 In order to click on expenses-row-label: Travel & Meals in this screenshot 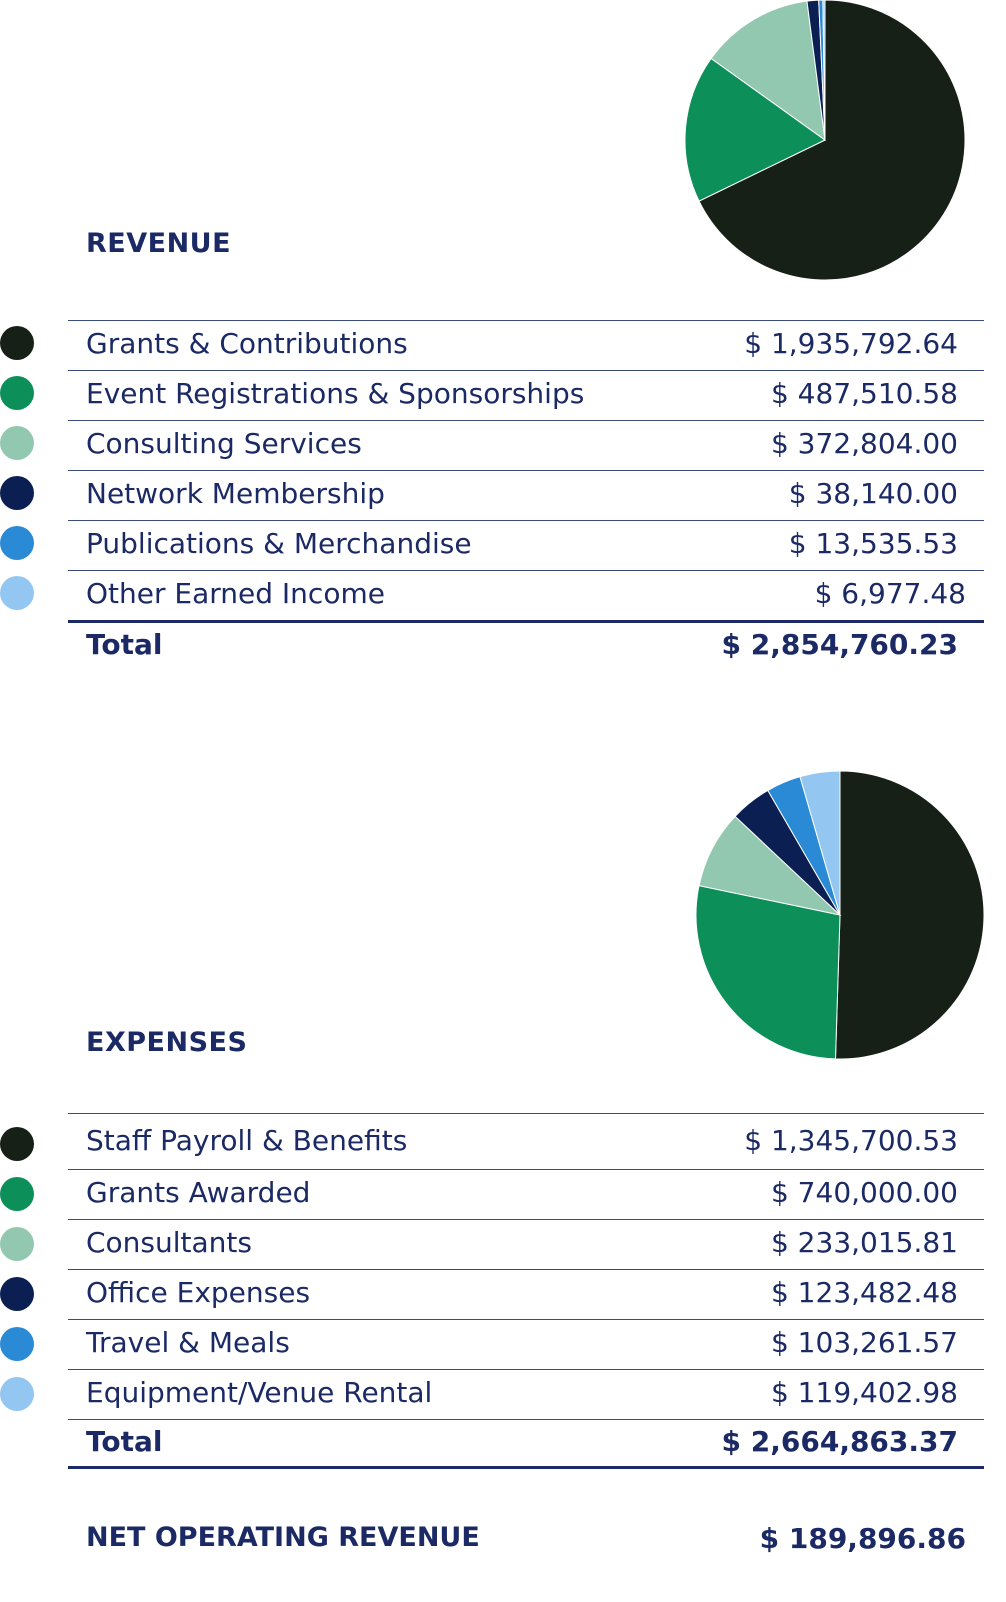, I will do `click(188, 1342)`.